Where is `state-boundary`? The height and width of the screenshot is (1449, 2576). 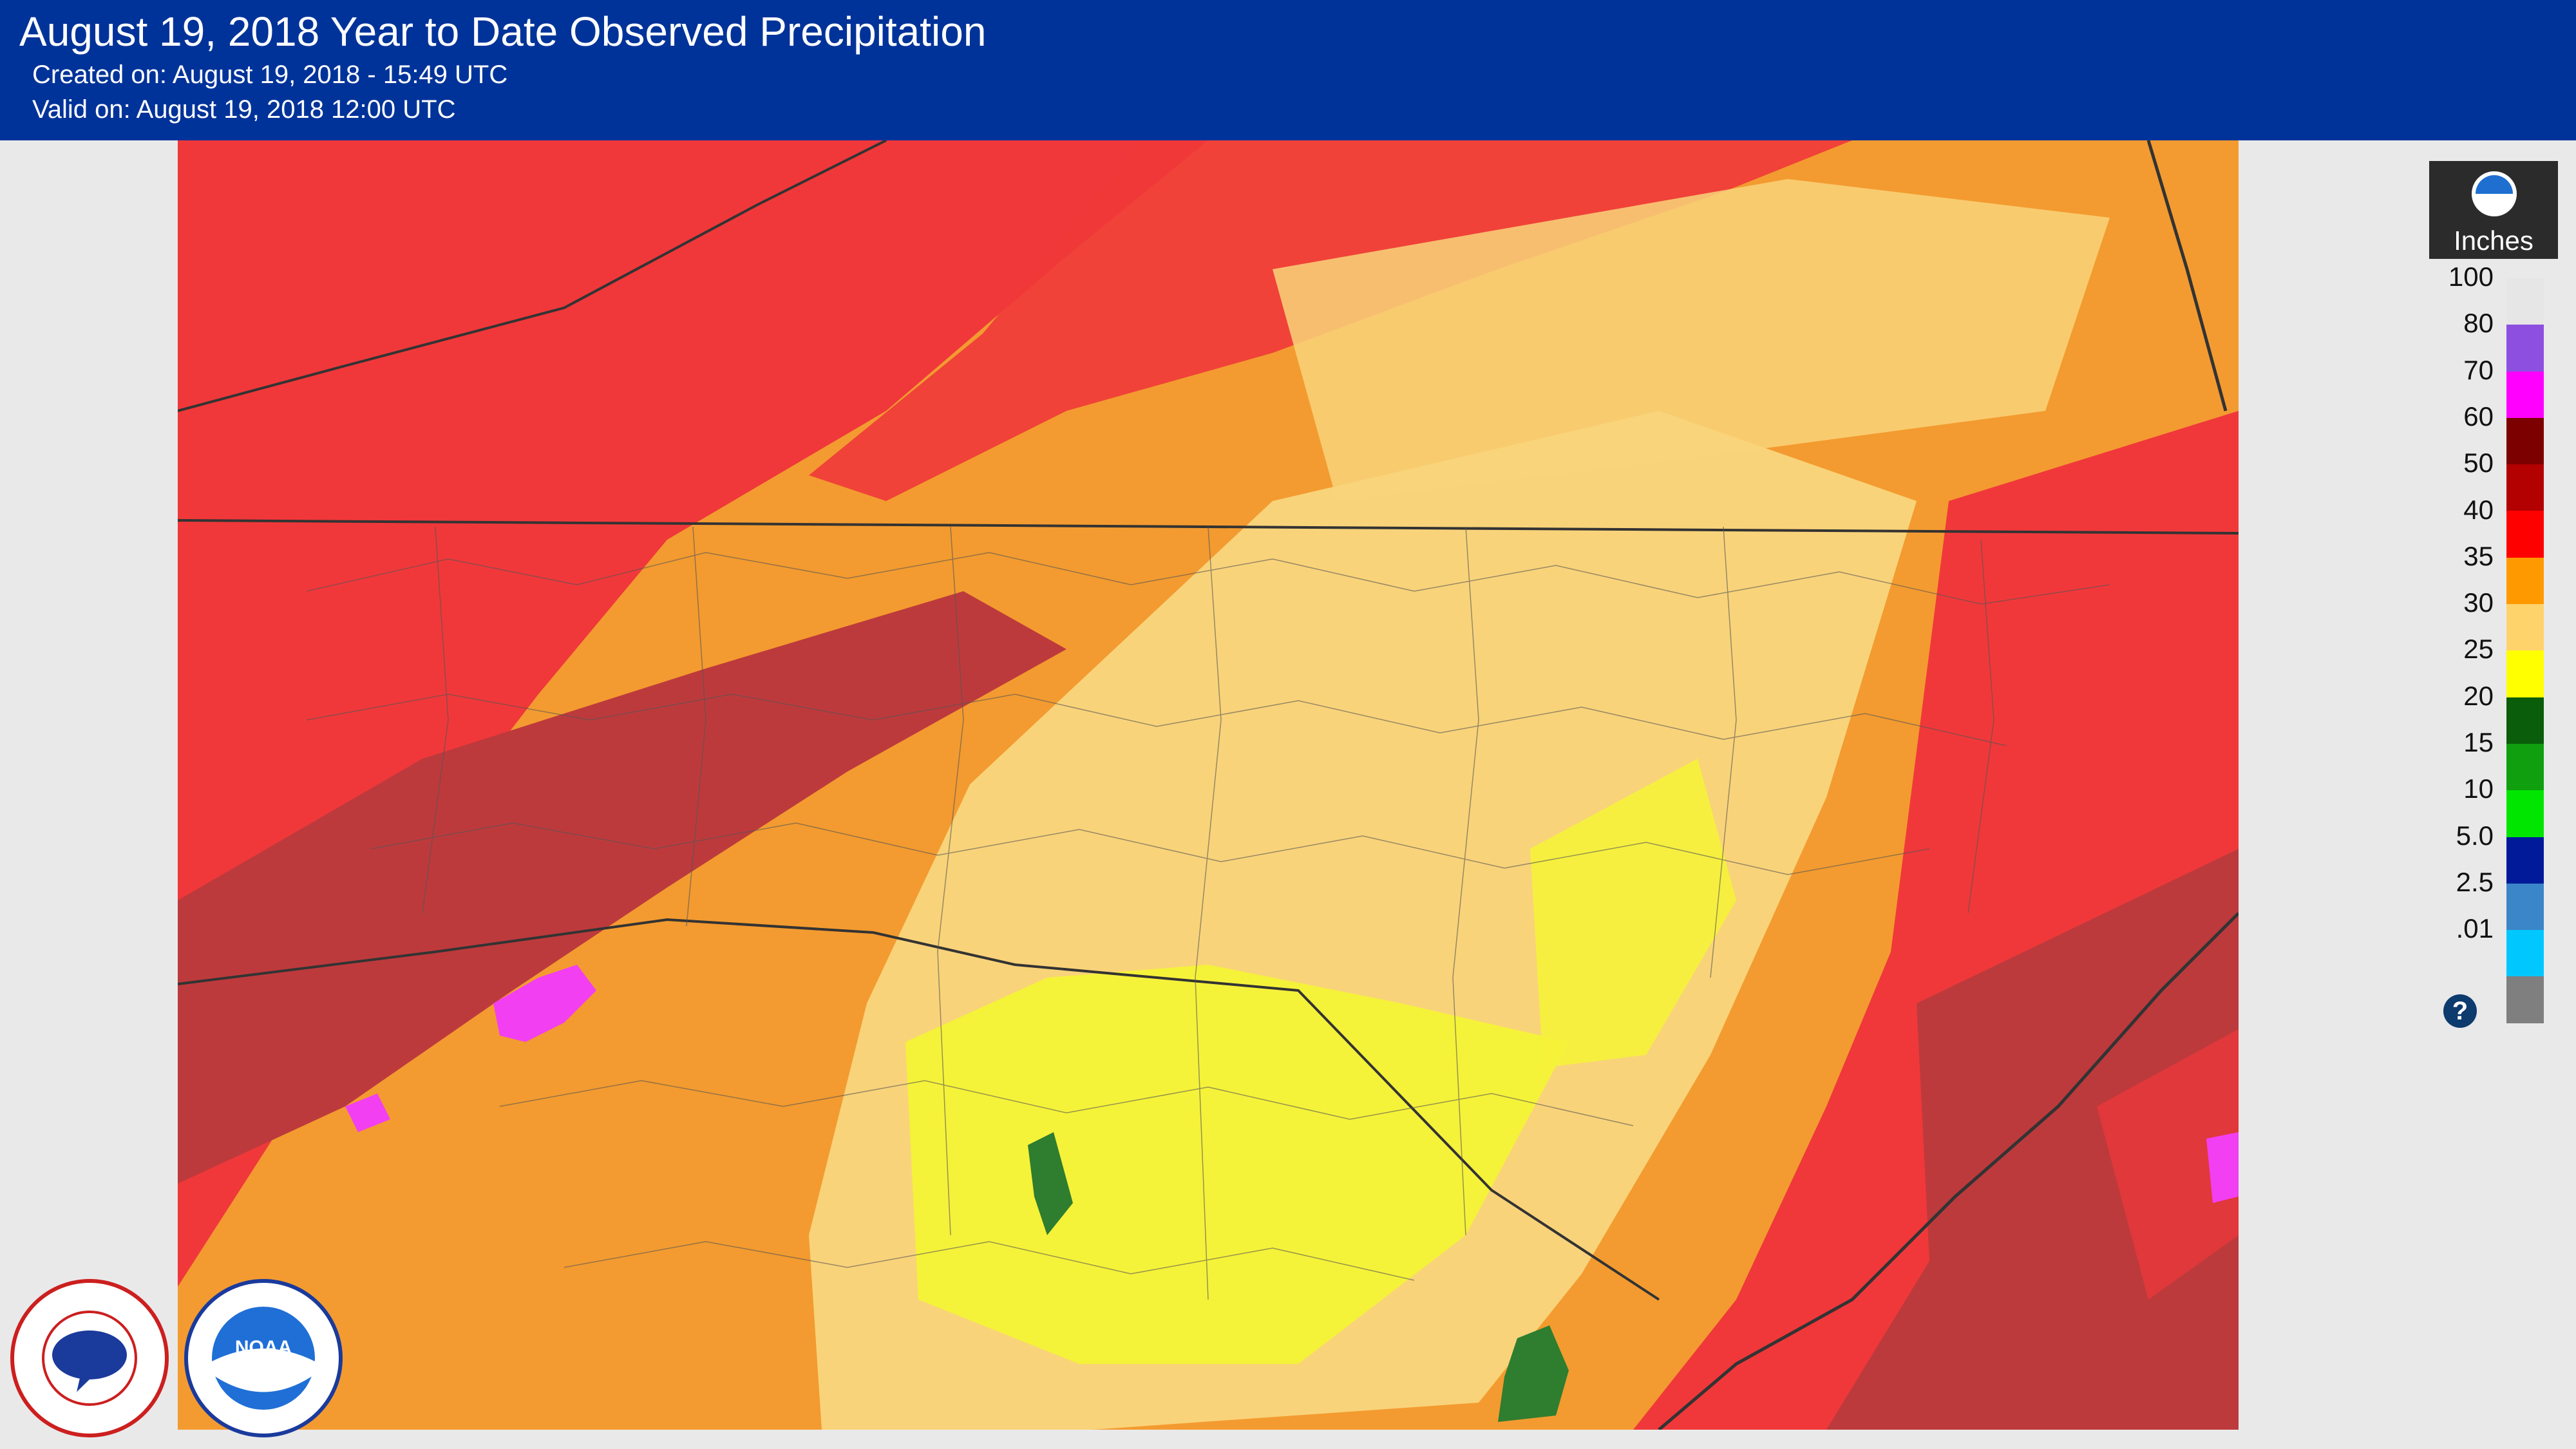 state-boundary is located at coordinates (532, 276).